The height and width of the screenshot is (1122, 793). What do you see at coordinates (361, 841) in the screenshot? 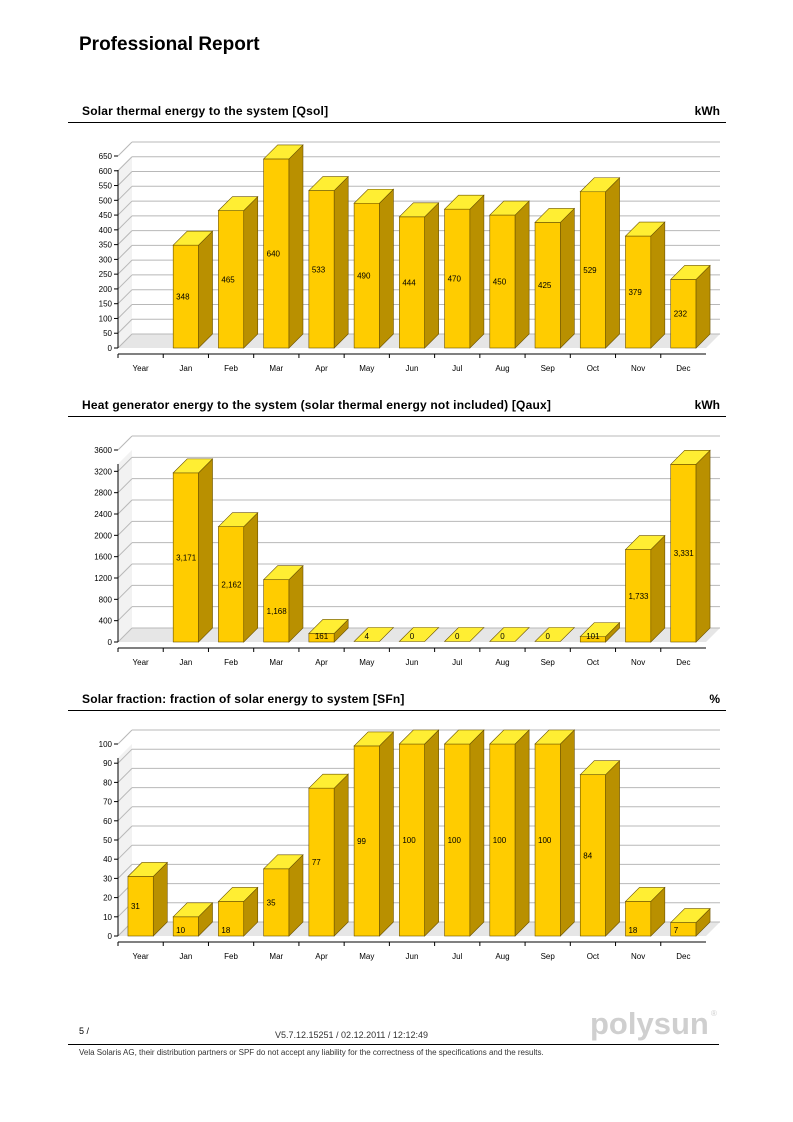
I see `data-label: 99` at bounding box center [361, 841].